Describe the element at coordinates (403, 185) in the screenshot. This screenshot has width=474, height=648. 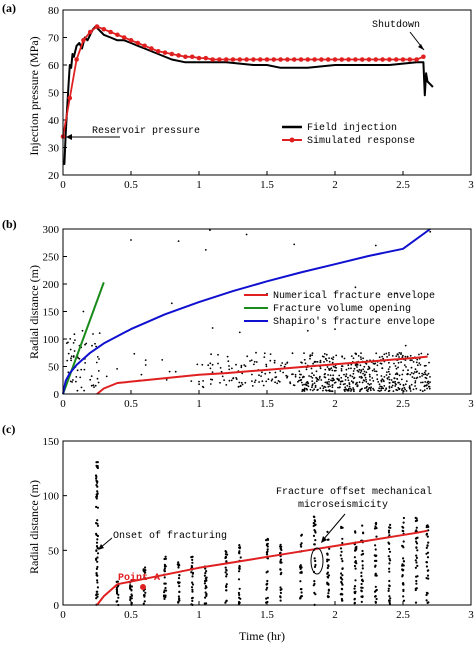
I see `xtick-label: 2.5` at that location.